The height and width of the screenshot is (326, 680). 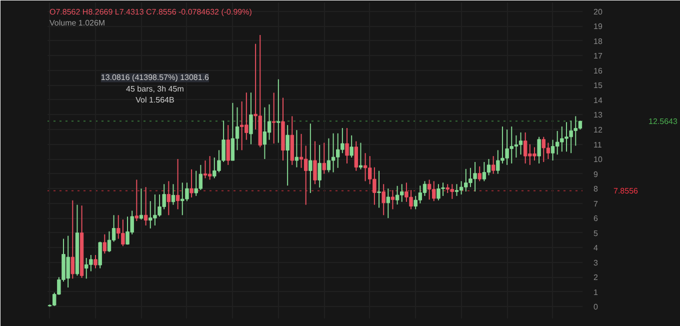 What do you see at coordinates (596, 307) in the screenshot?
I see `y-tick-label: 0` at bounding box center [596, 307].